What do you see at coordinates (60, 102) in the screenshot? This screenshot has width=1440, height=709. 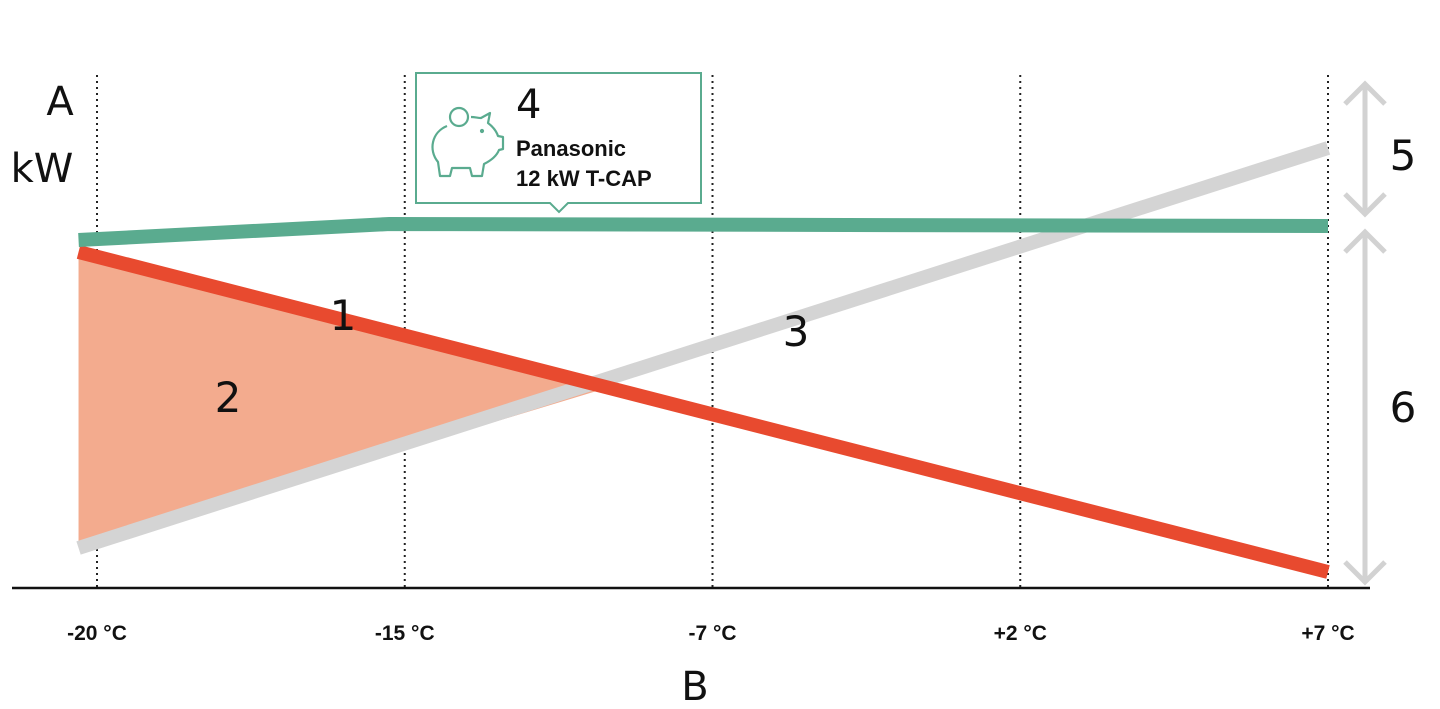 I see `y-axis-letter: A` at bounding box center [60, 102].